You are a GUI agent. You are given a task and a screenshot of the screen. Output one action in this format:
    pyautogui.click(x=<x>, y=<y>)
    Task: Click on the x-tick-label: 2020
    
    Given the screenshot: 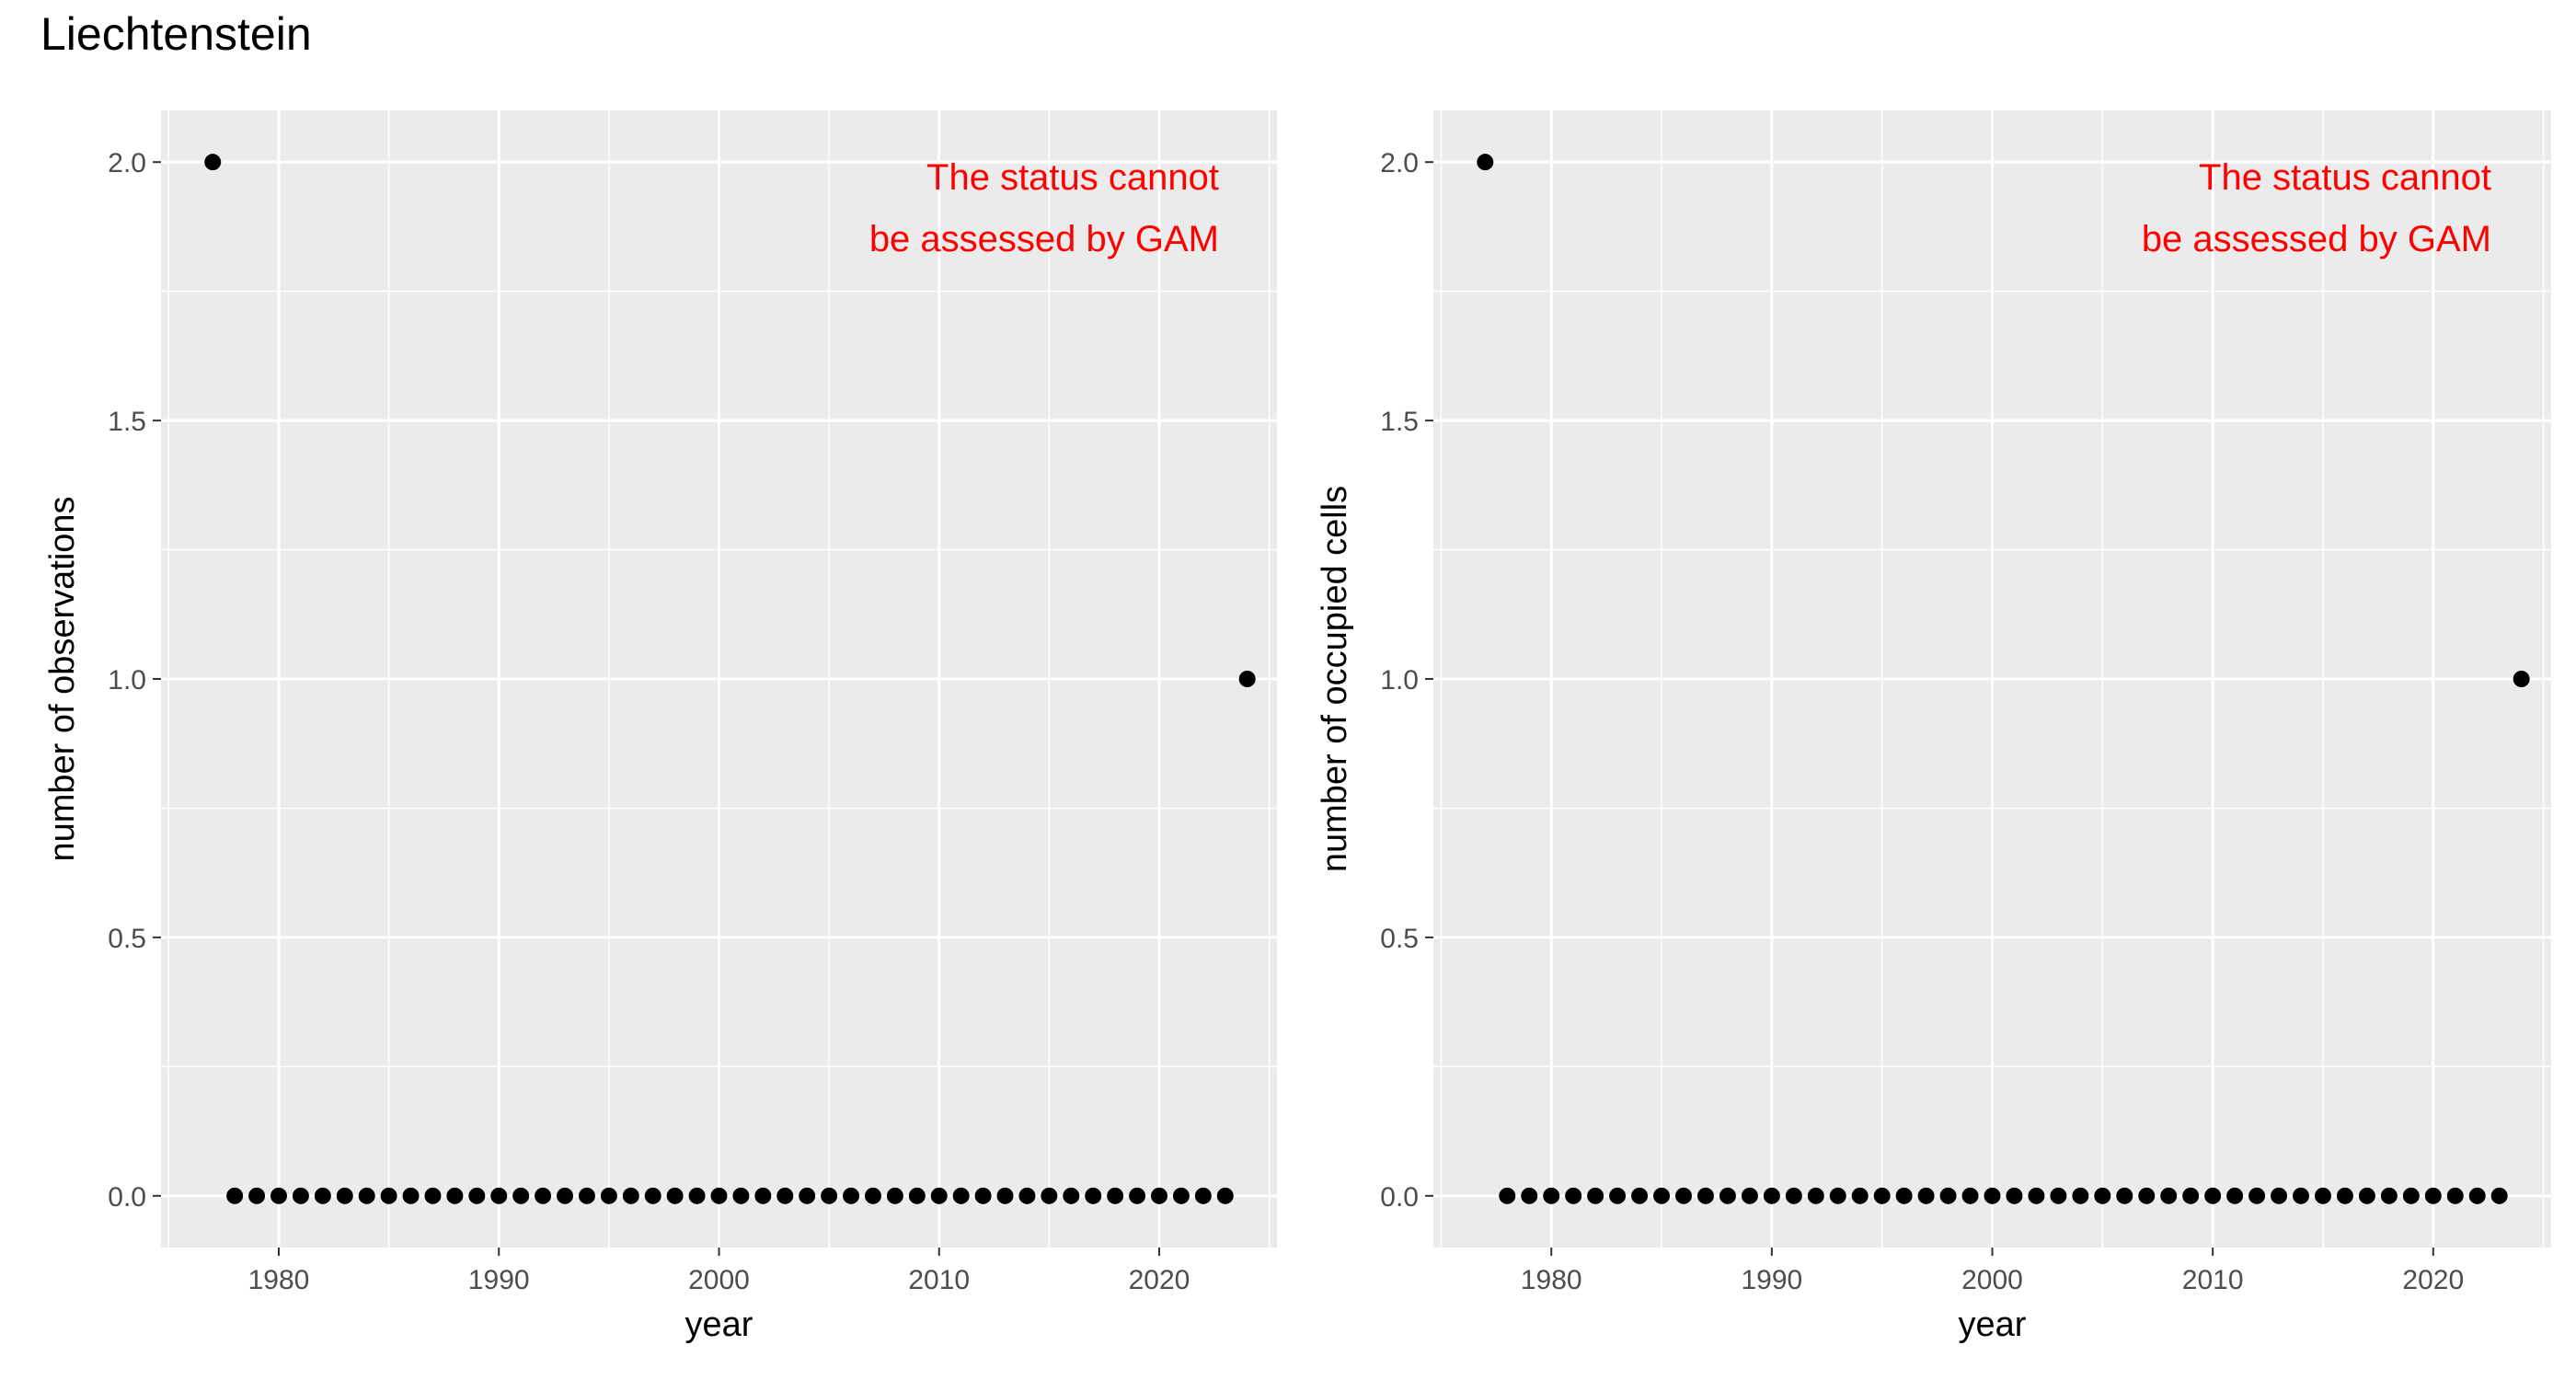 What is the action you would take?
    pyautogui.click(x=2433, y=1280)
    